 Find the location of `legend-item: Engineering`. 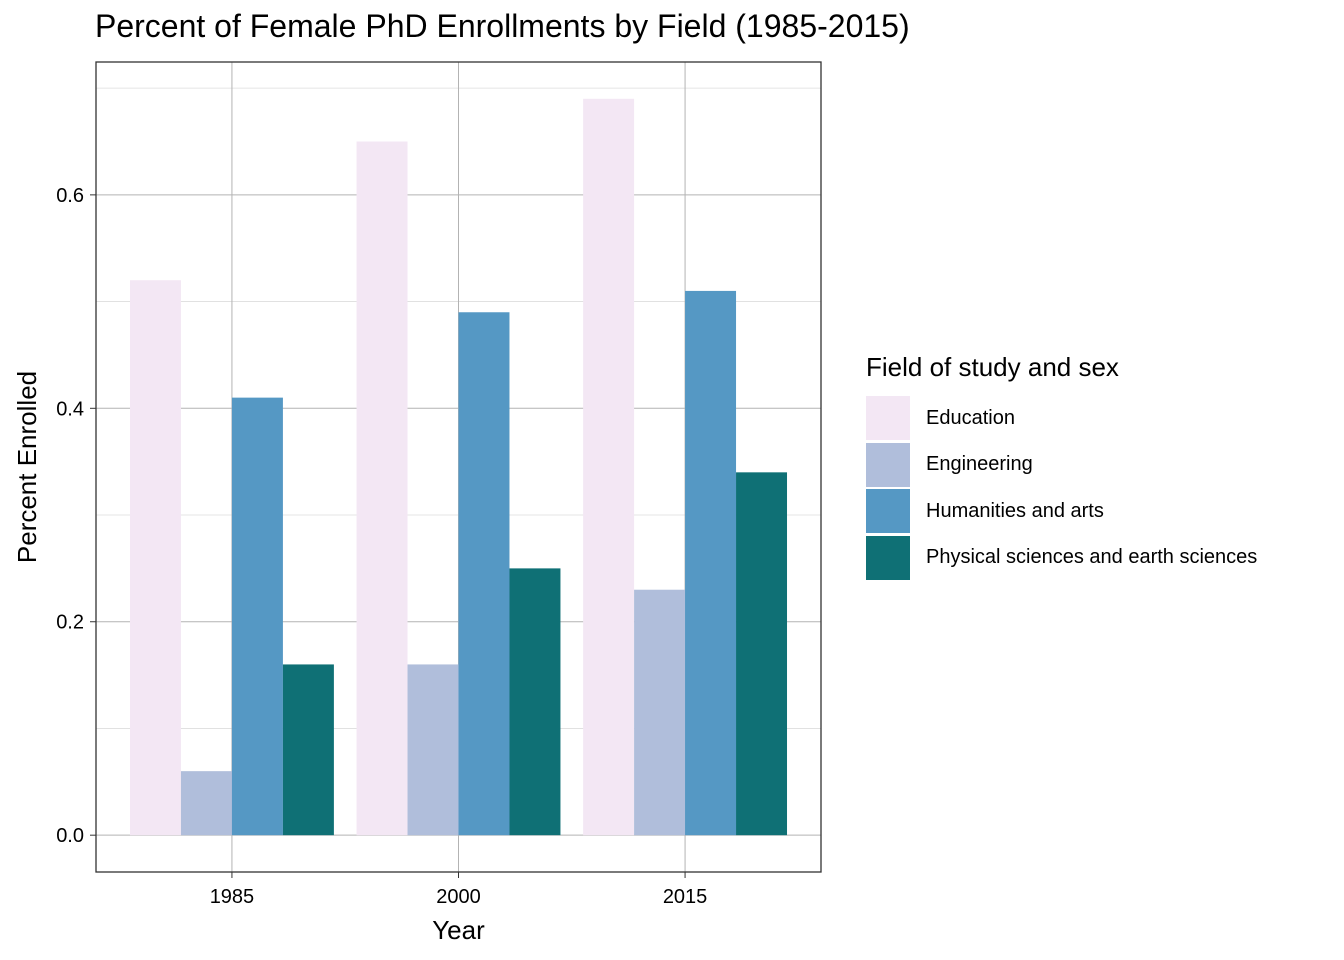

legend-item: Engineering is located at coordinates (1061, 465).